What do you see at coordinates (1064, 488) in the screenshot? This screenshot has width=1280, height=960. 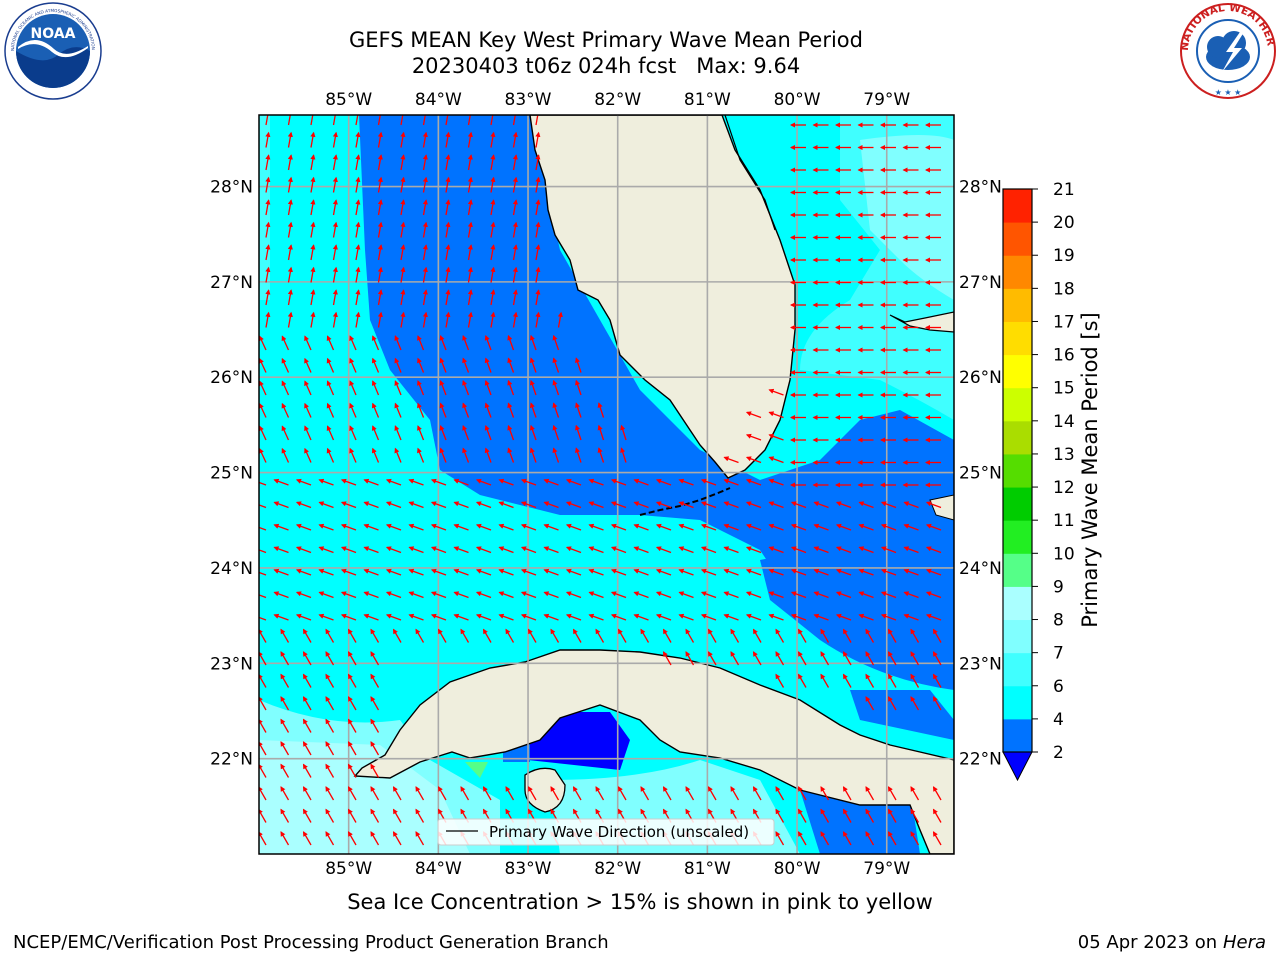 I see `colorbar-tick-label: 12` at bounding box center [1064, 488].